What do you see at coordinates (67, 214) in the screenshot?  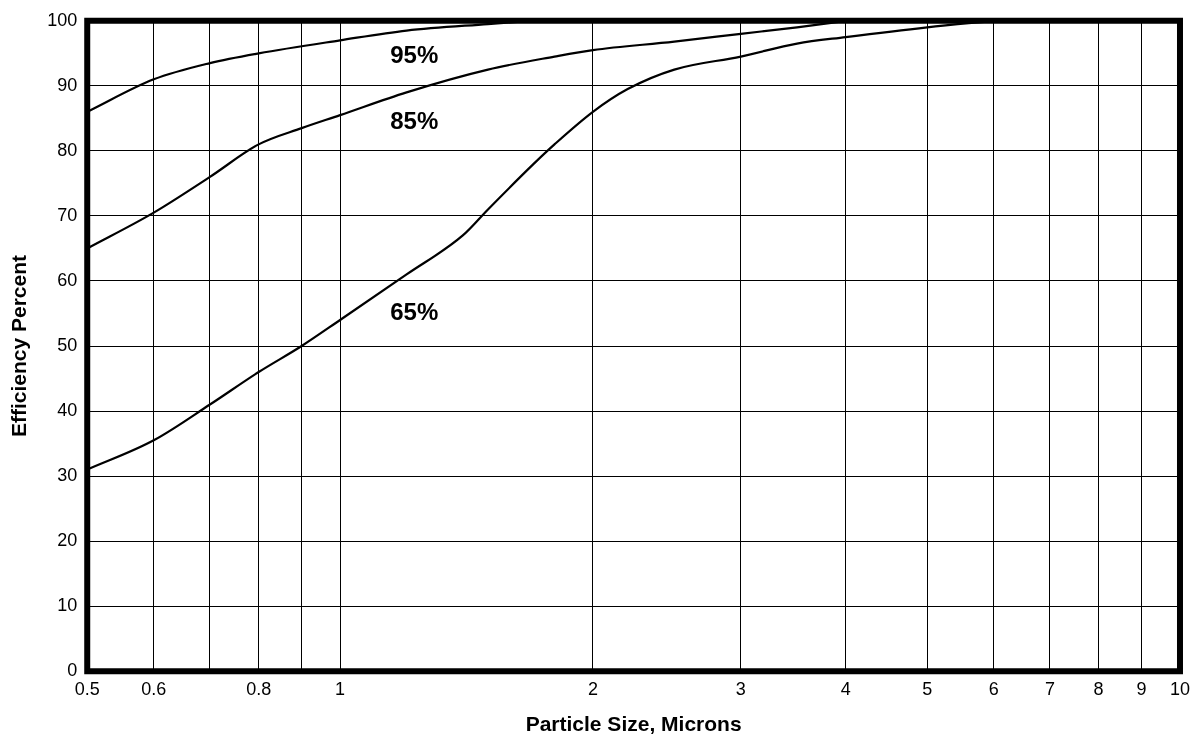 I see `y-tick-label: 70` at bounding box center [67, 214].